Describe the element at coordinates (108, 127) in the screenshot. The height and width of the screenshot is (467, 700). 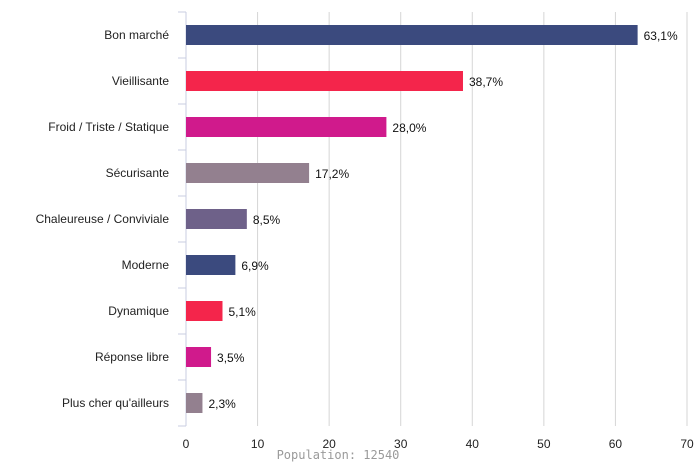
I see `category-label: Froid / Triste / Statique` at that location.